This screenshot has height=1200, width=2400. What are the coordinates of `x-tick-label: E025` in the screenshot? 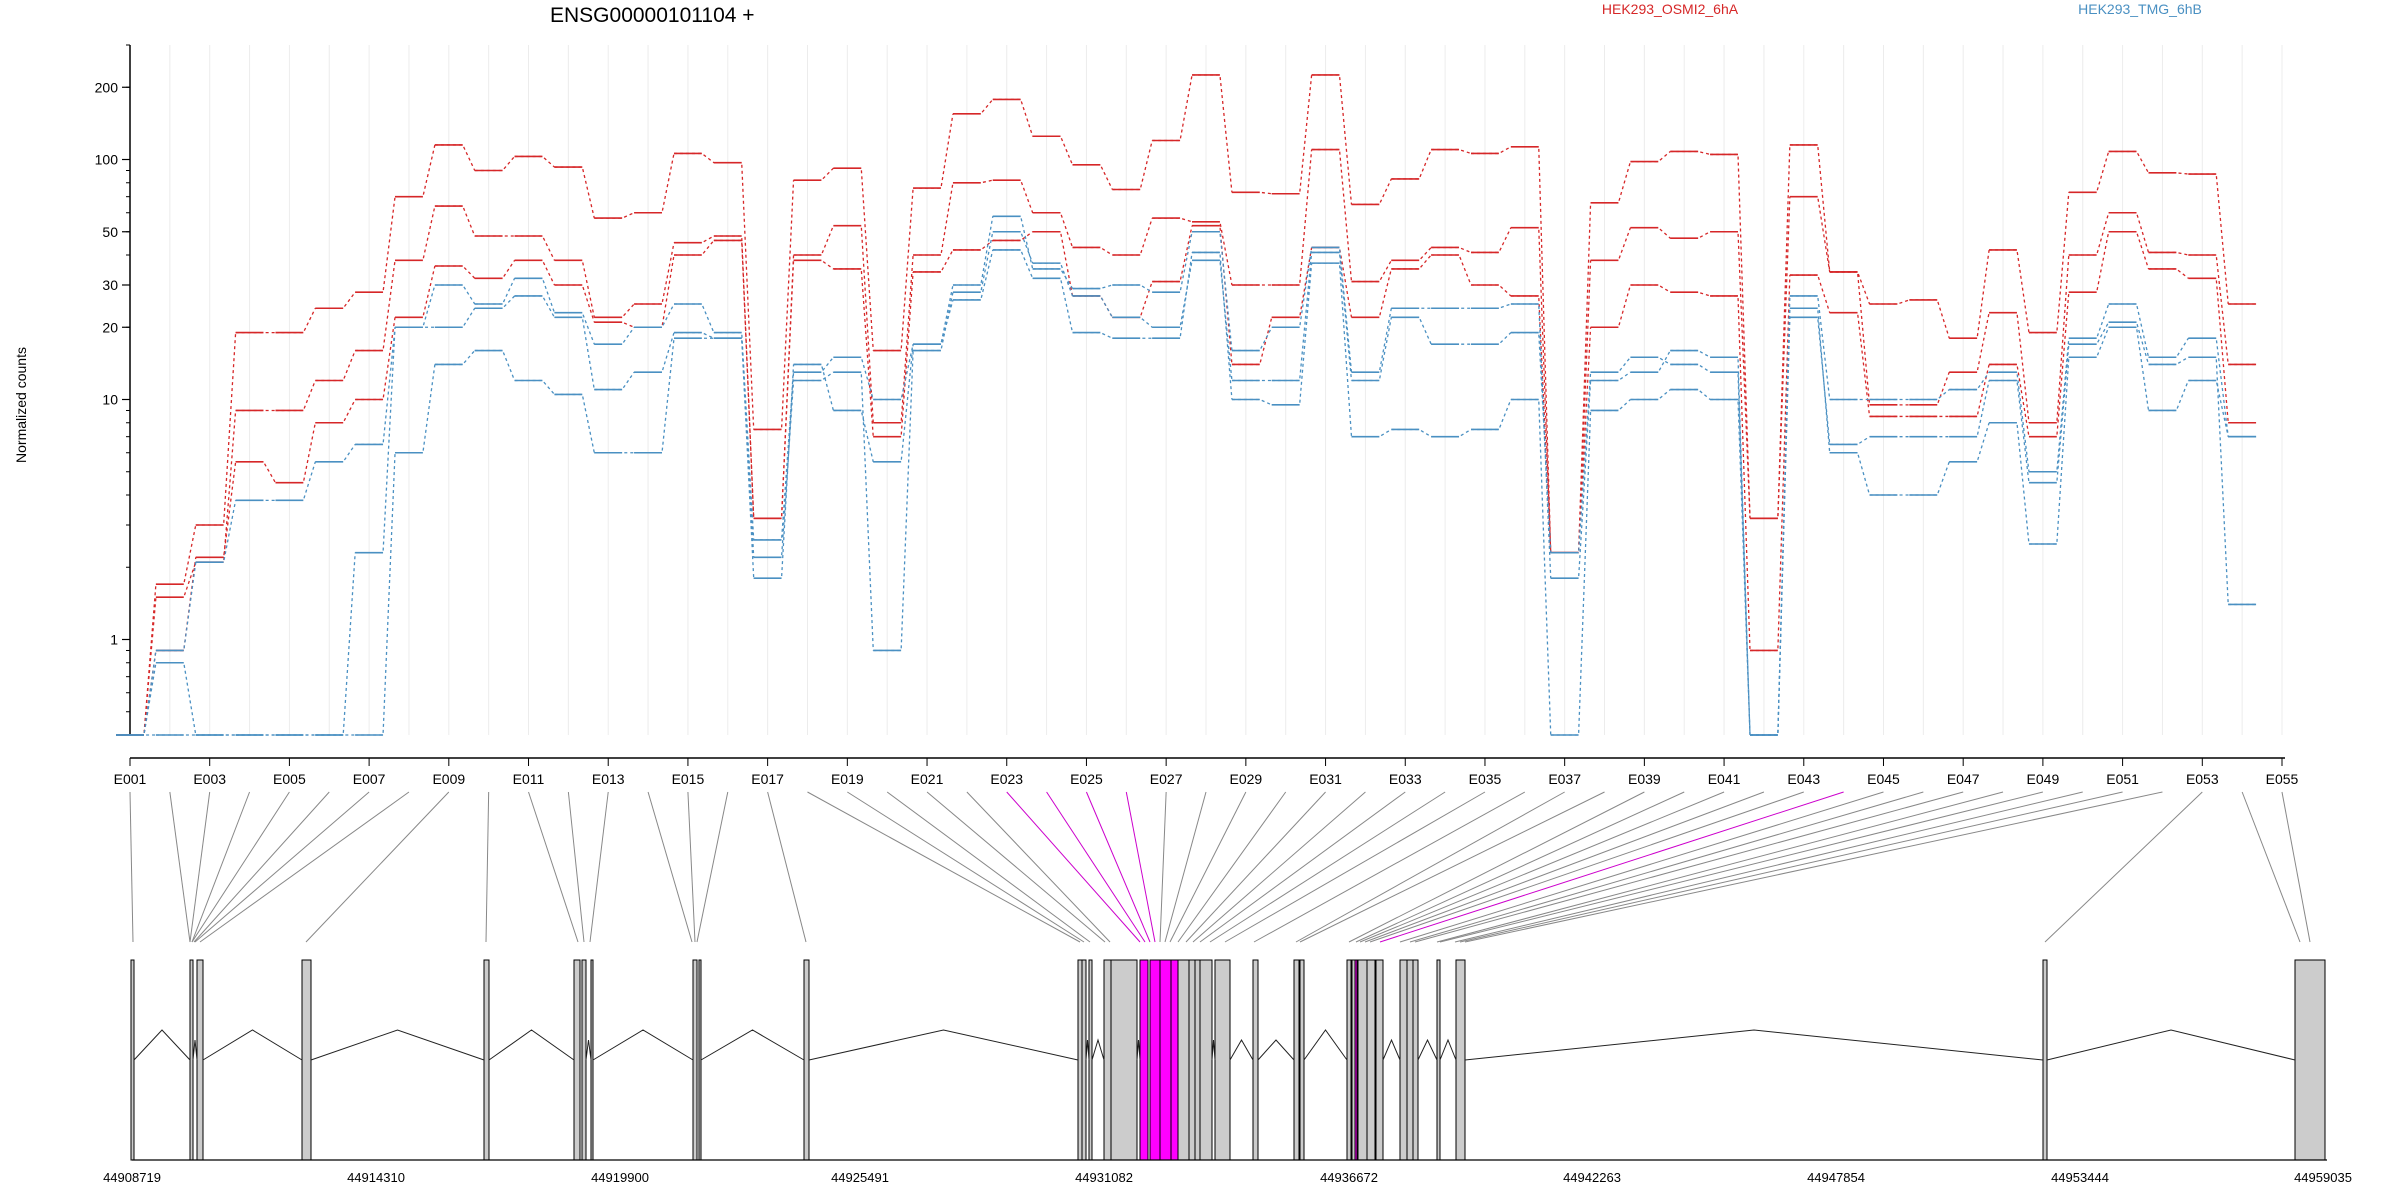 It's located at (1086, 779).